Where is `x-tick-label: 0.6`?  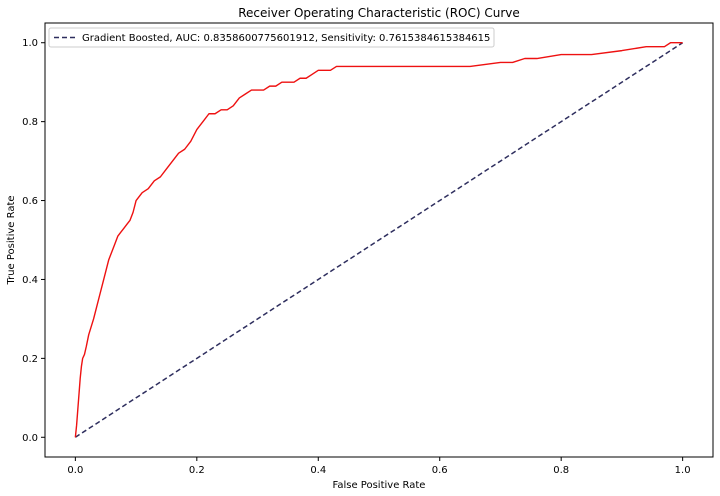
x-tick-label: 0.6 is located at coordinates (440, 470).